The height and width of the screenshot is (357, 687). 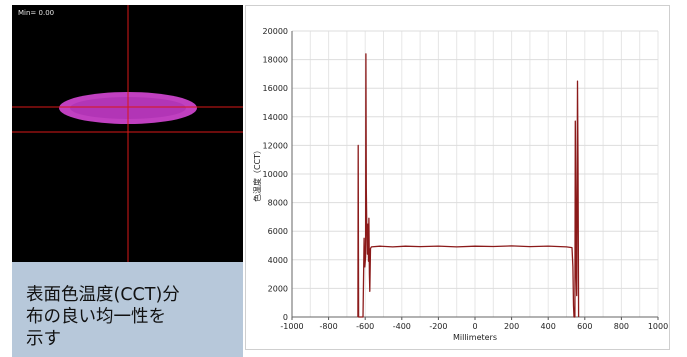 I want to click on x-tick-label: 600, so click(x=584, y=326).